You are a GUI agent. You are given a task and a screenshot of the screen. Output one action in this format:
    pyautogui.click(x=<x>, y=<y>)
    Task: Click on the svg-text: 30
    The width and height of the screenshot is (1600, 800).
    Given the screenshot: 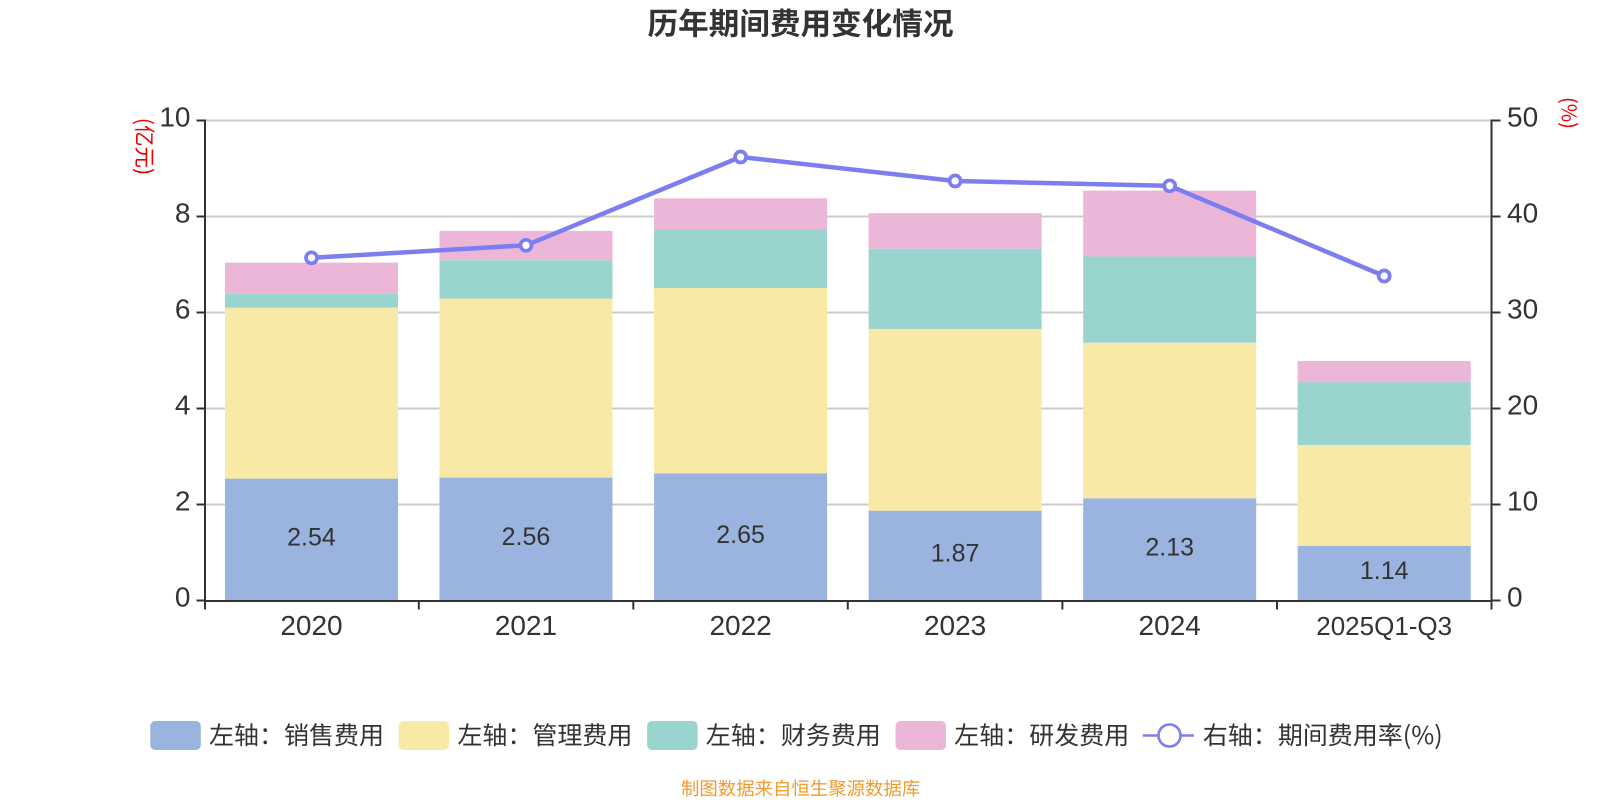 What is the action you would take?
    pyautogui.click(x=1522, y=308)
    